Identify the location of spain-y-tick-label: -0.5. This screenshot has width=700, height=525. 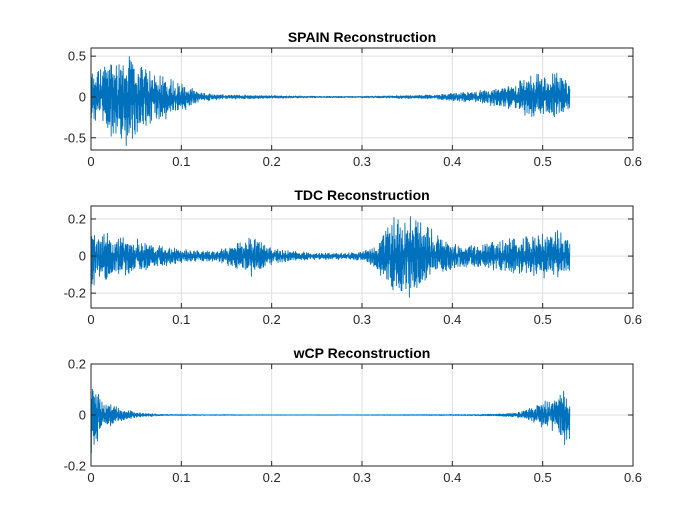
(75, 137).